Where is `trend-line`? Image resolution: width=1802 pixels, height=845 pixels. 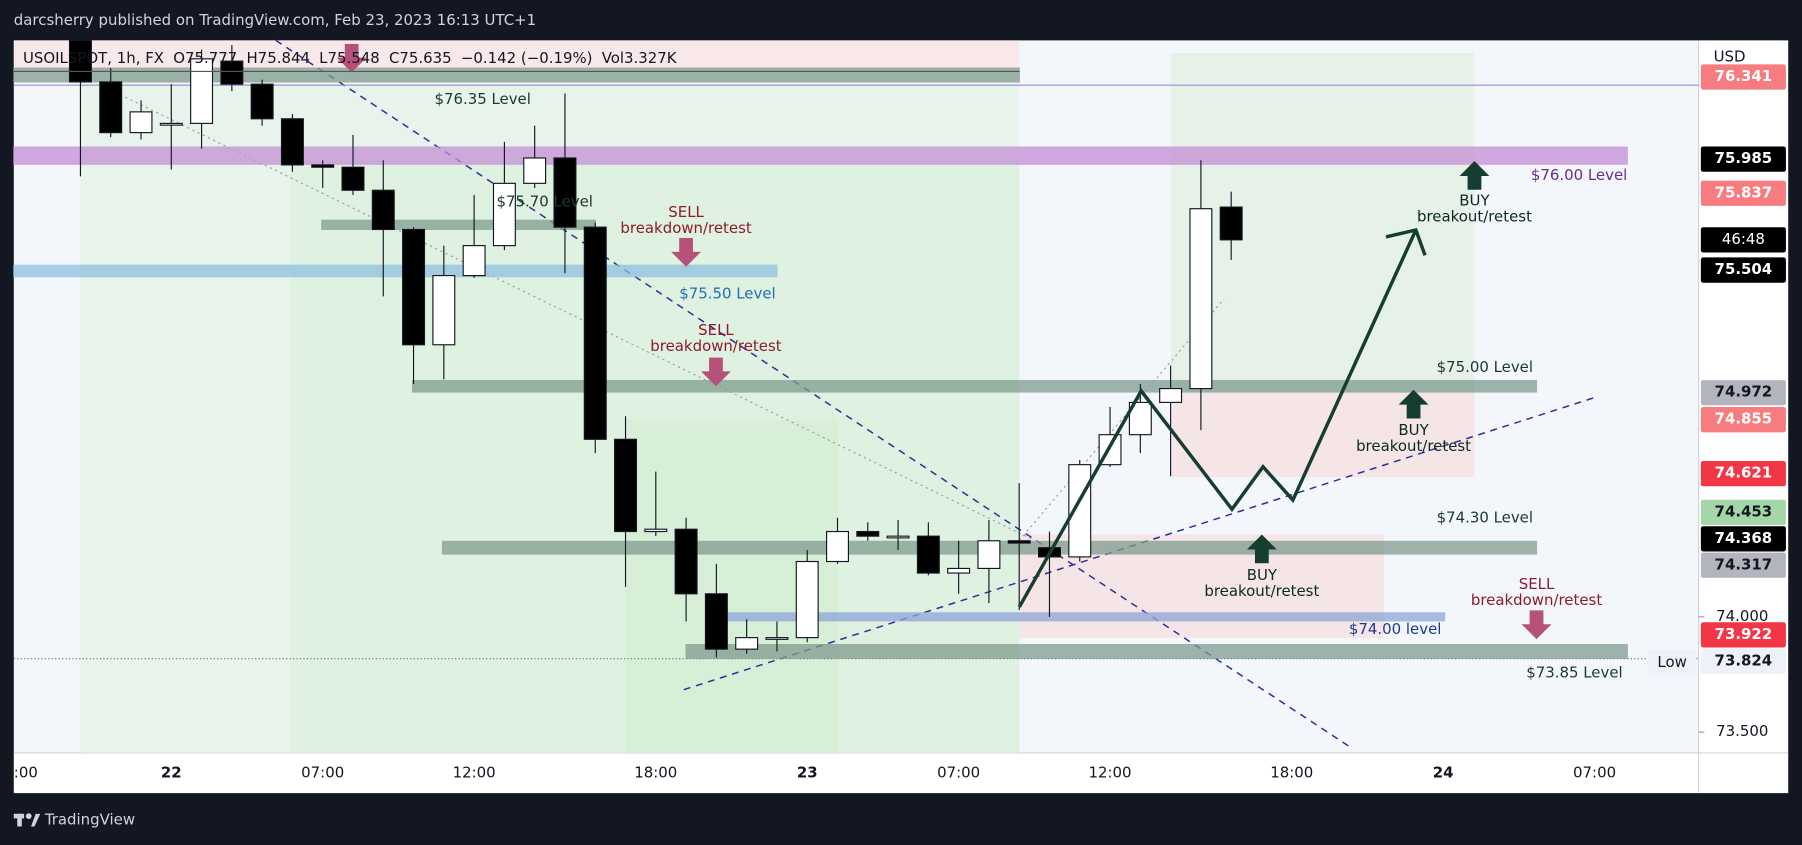
trend-line is located at coordinates (1121, 419).